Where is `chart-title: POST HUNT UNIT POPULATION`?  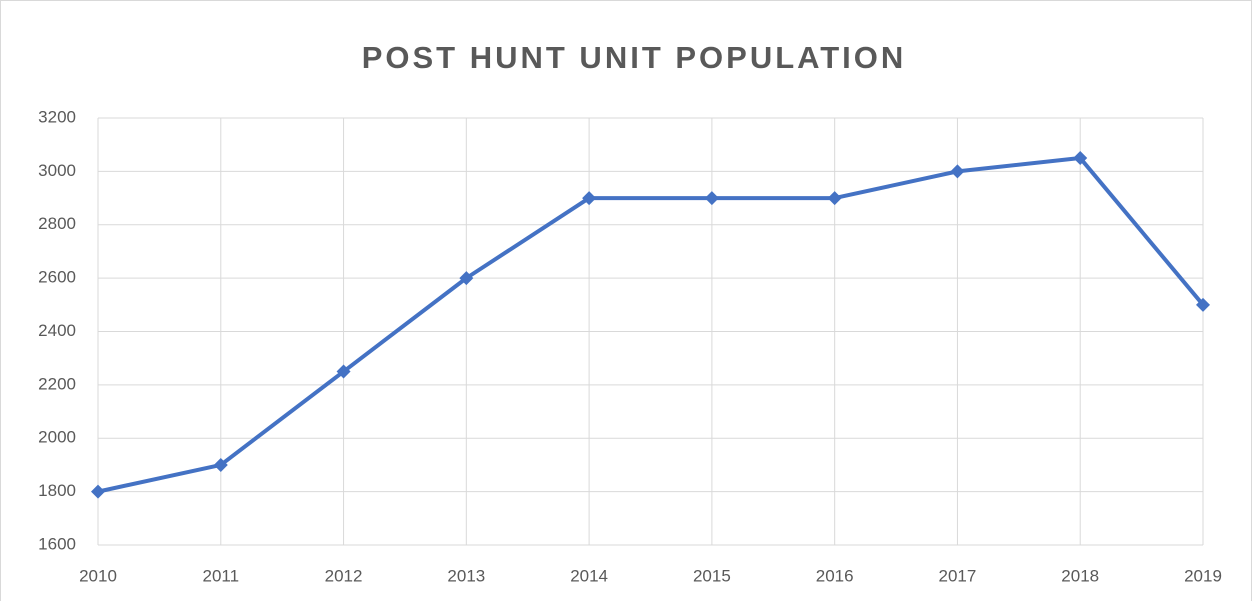
chart-title: POST HUNT UNIT POPULATION is located at coordinates (634, 57).